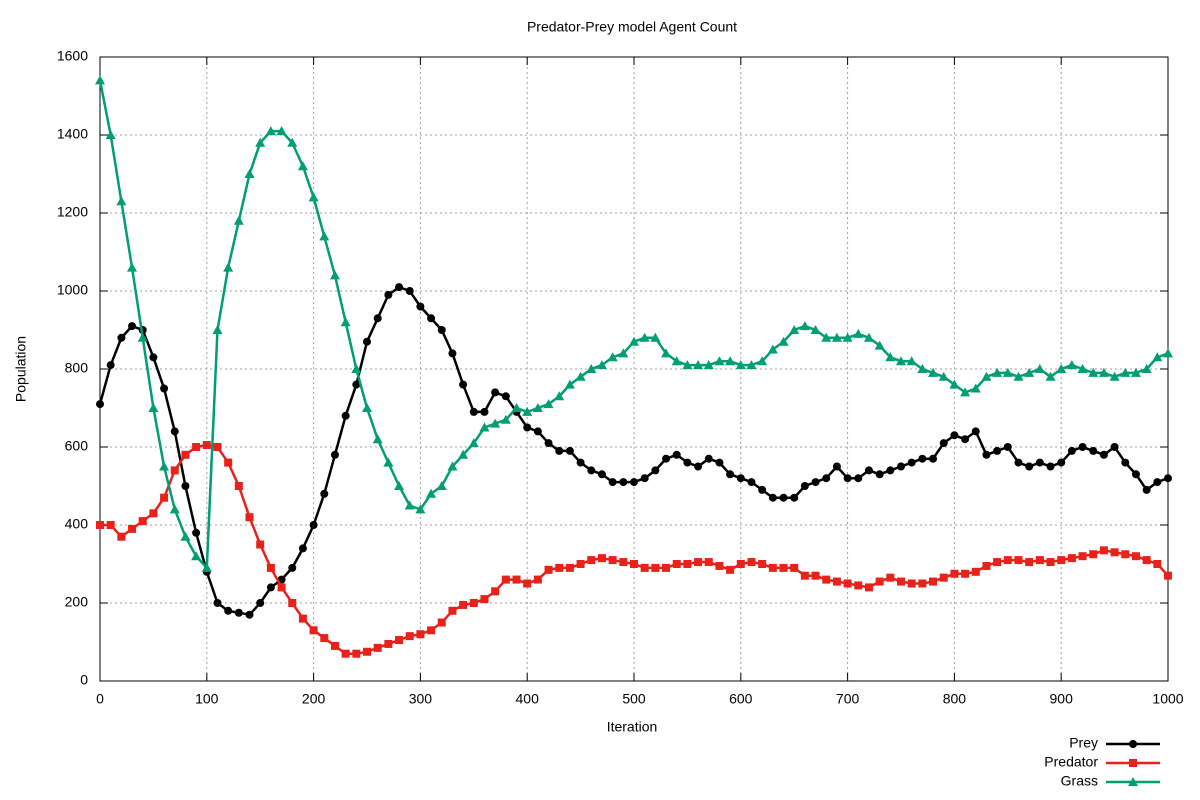  I want to click on x-tick-label: 300, so click(421, 699).